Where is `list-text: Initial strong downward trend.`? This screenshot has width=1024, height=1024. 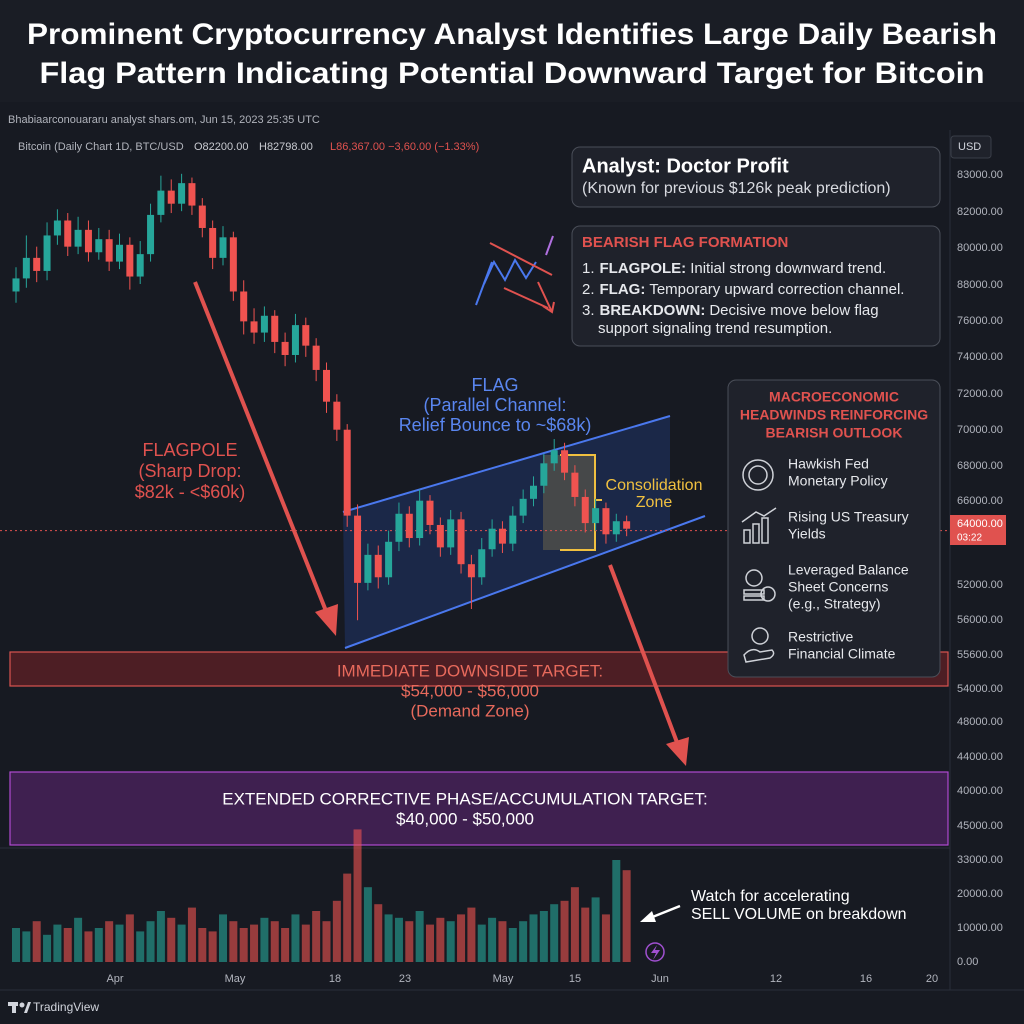
list-text: Initial strong downward trend. is located at coordinates (788, 268).